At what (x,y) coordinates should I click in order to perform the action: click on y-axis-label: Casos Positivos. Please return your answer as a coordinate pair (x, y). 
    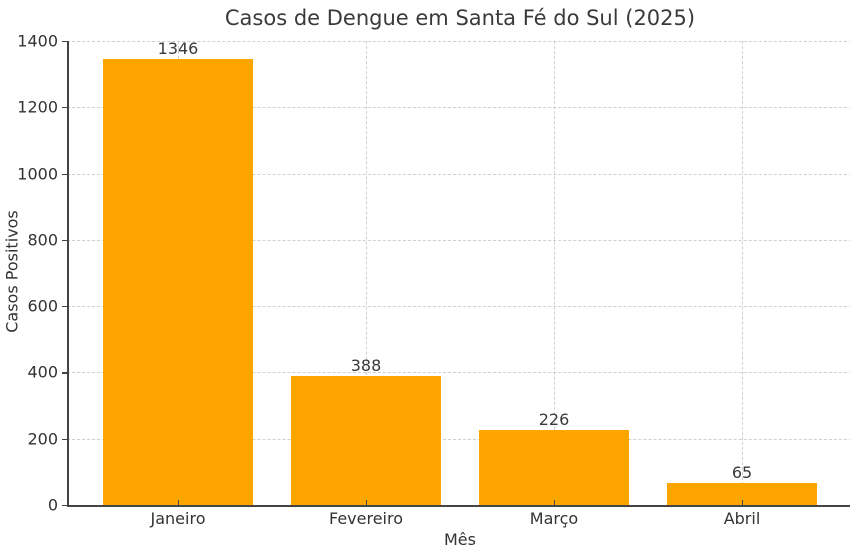
    Looking at the image, I should click on (12, 271).